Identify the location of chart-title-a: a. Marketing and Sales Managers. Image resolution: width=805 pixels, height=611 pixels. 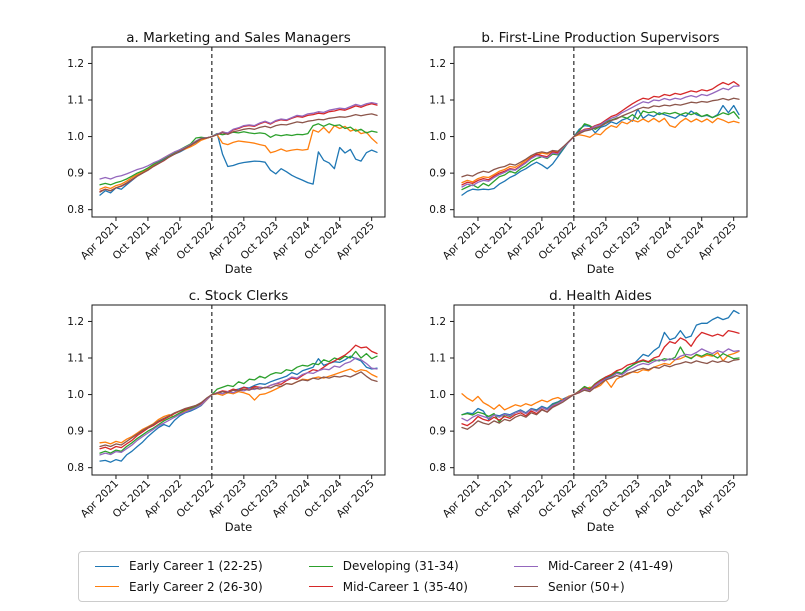
(238, 38).